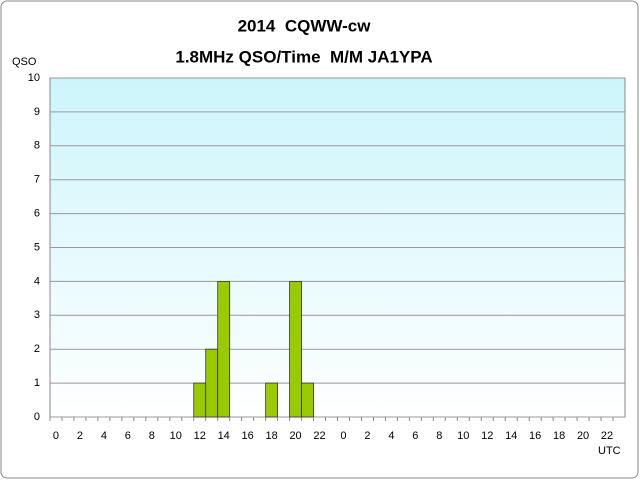  I want to click on y-tick-label: 10, so click(34, 78).